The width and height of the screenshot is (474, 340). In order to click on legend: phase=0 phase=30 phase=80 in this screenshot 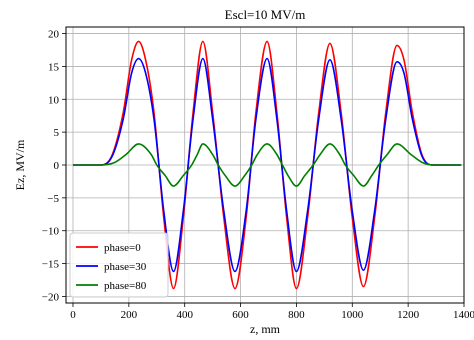, I will do `click(119, 265)`.